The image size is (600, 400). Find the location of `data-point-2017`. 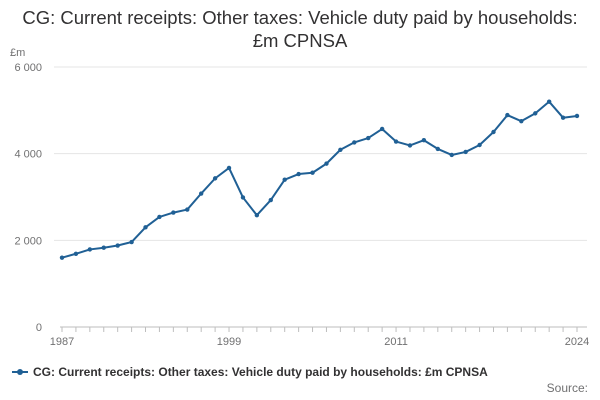

data-point-2017 is located at coordinates (479, 145).